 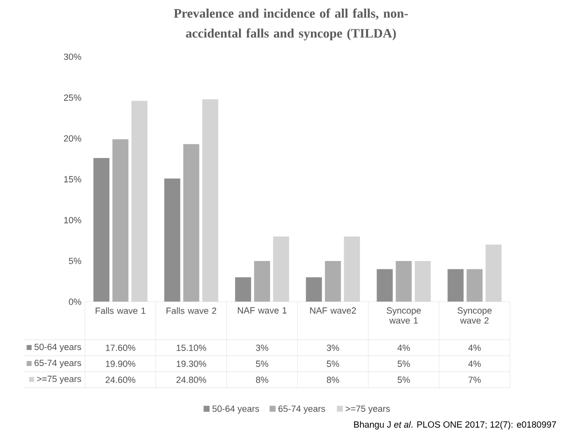 What do you see at coordinates (121, 379) in the screenshot?
I see `data-label: 24.60%` at bounding box center [121, 379].